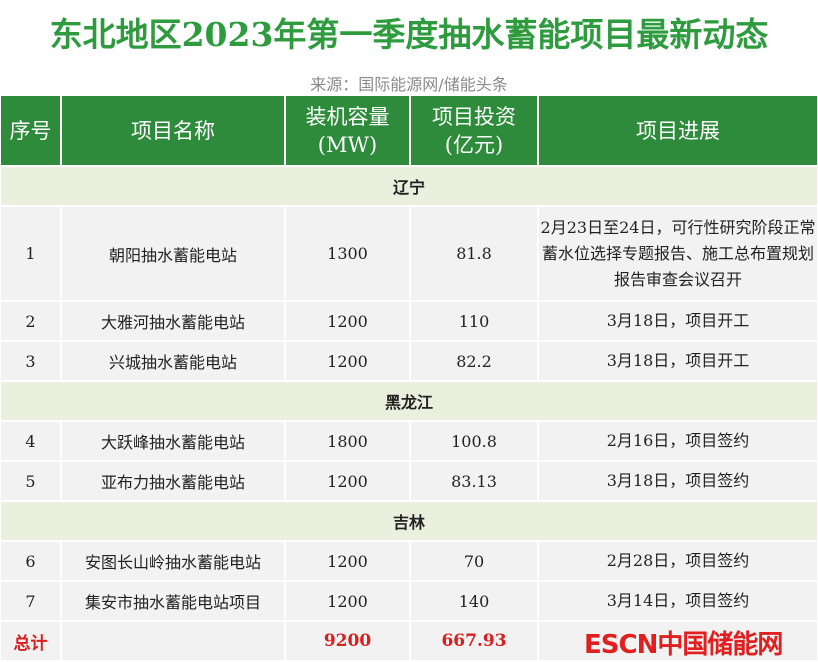 This screenshot has height=662, width=818. What do you see at coordinates (347, 641) in the screenshot?
I see `total-capacity: 9200` at bounding box center [347, 641].